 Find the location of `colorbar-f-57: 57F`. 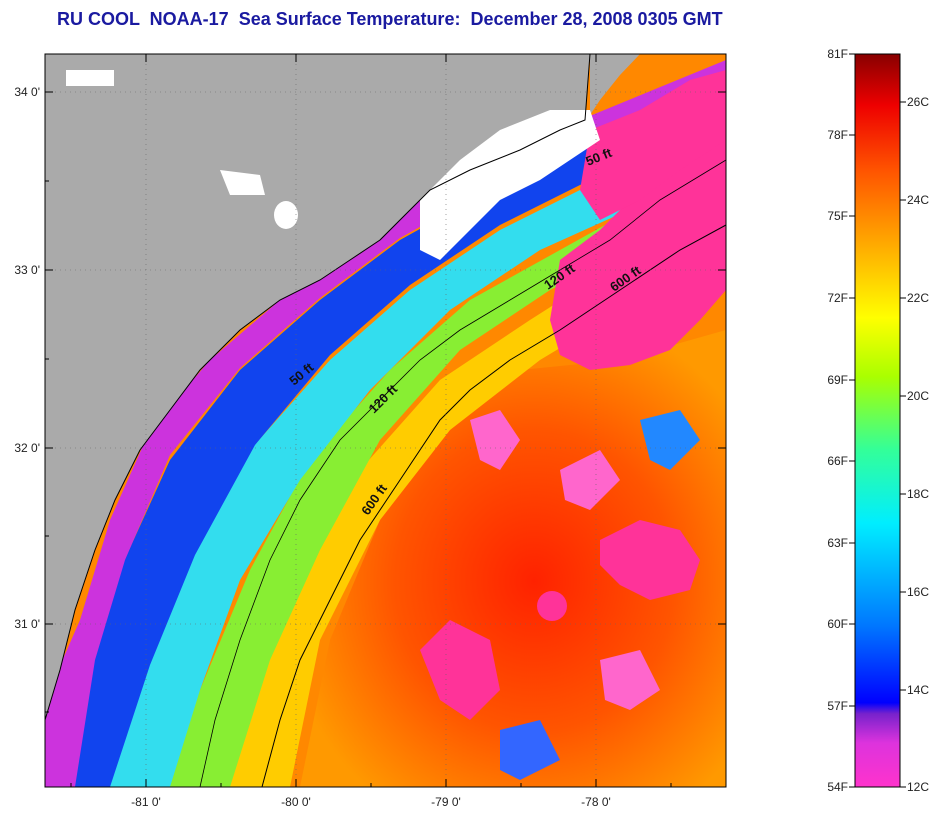

colorbar-f-57: 57F is located at coordinates (837, 706).